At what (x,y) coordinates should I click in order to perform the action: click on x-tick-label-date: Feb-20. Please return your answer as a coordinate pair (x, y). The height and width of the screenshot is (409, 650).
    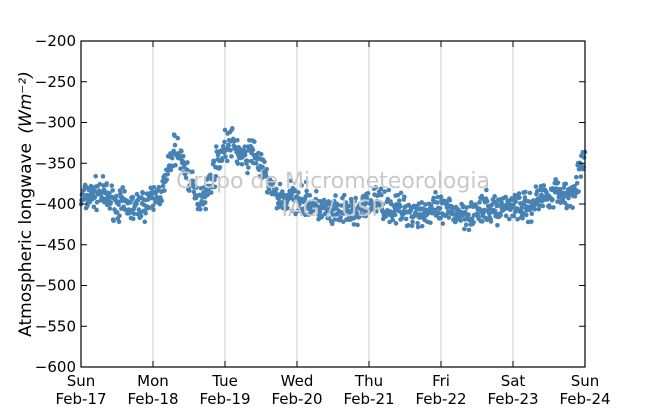
    Looking at the image, I should click on (296, 399).